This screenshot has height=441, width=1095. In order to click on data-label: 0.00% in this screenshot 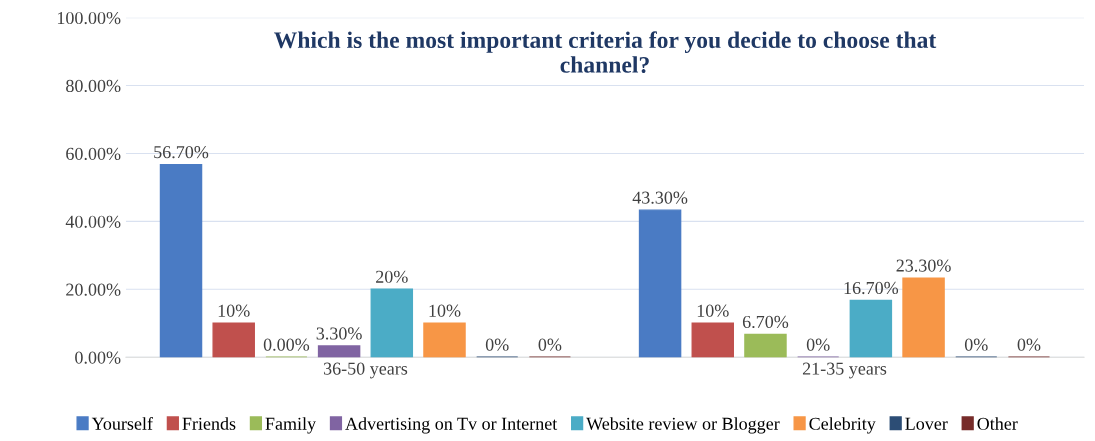, I will do `click(286, 344)`.